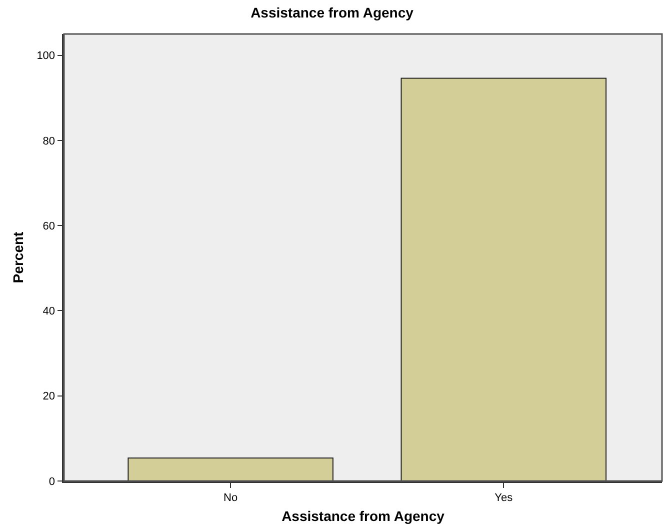  I want to click on y-tick-label: 100, so click(46, 56).